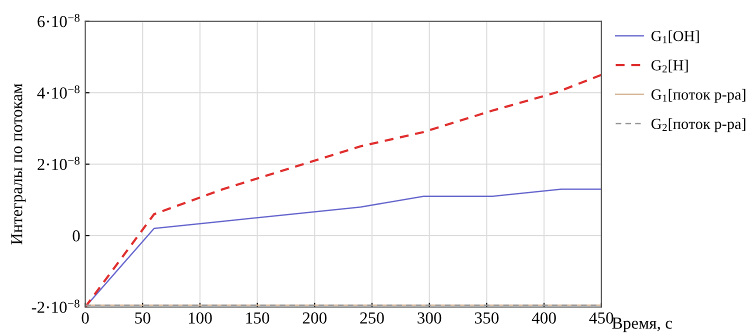 The image size is (748, 333). I want to click on x-tick-label: 400, so click(544, 318).